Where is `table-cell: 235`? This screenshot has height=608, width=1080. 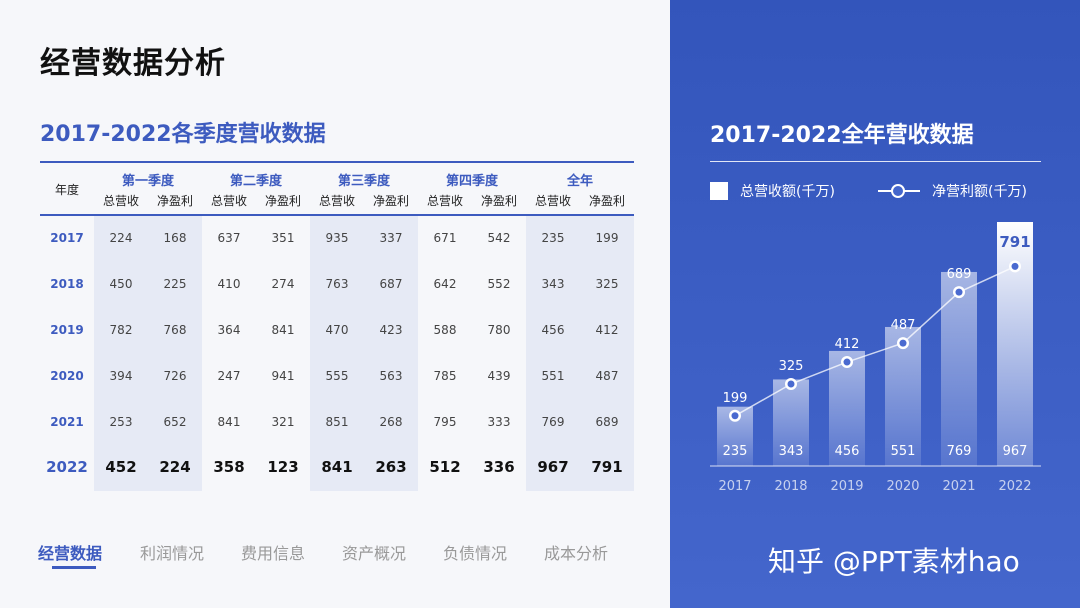 table-cell: 235 is located at coordinates (553, 238).